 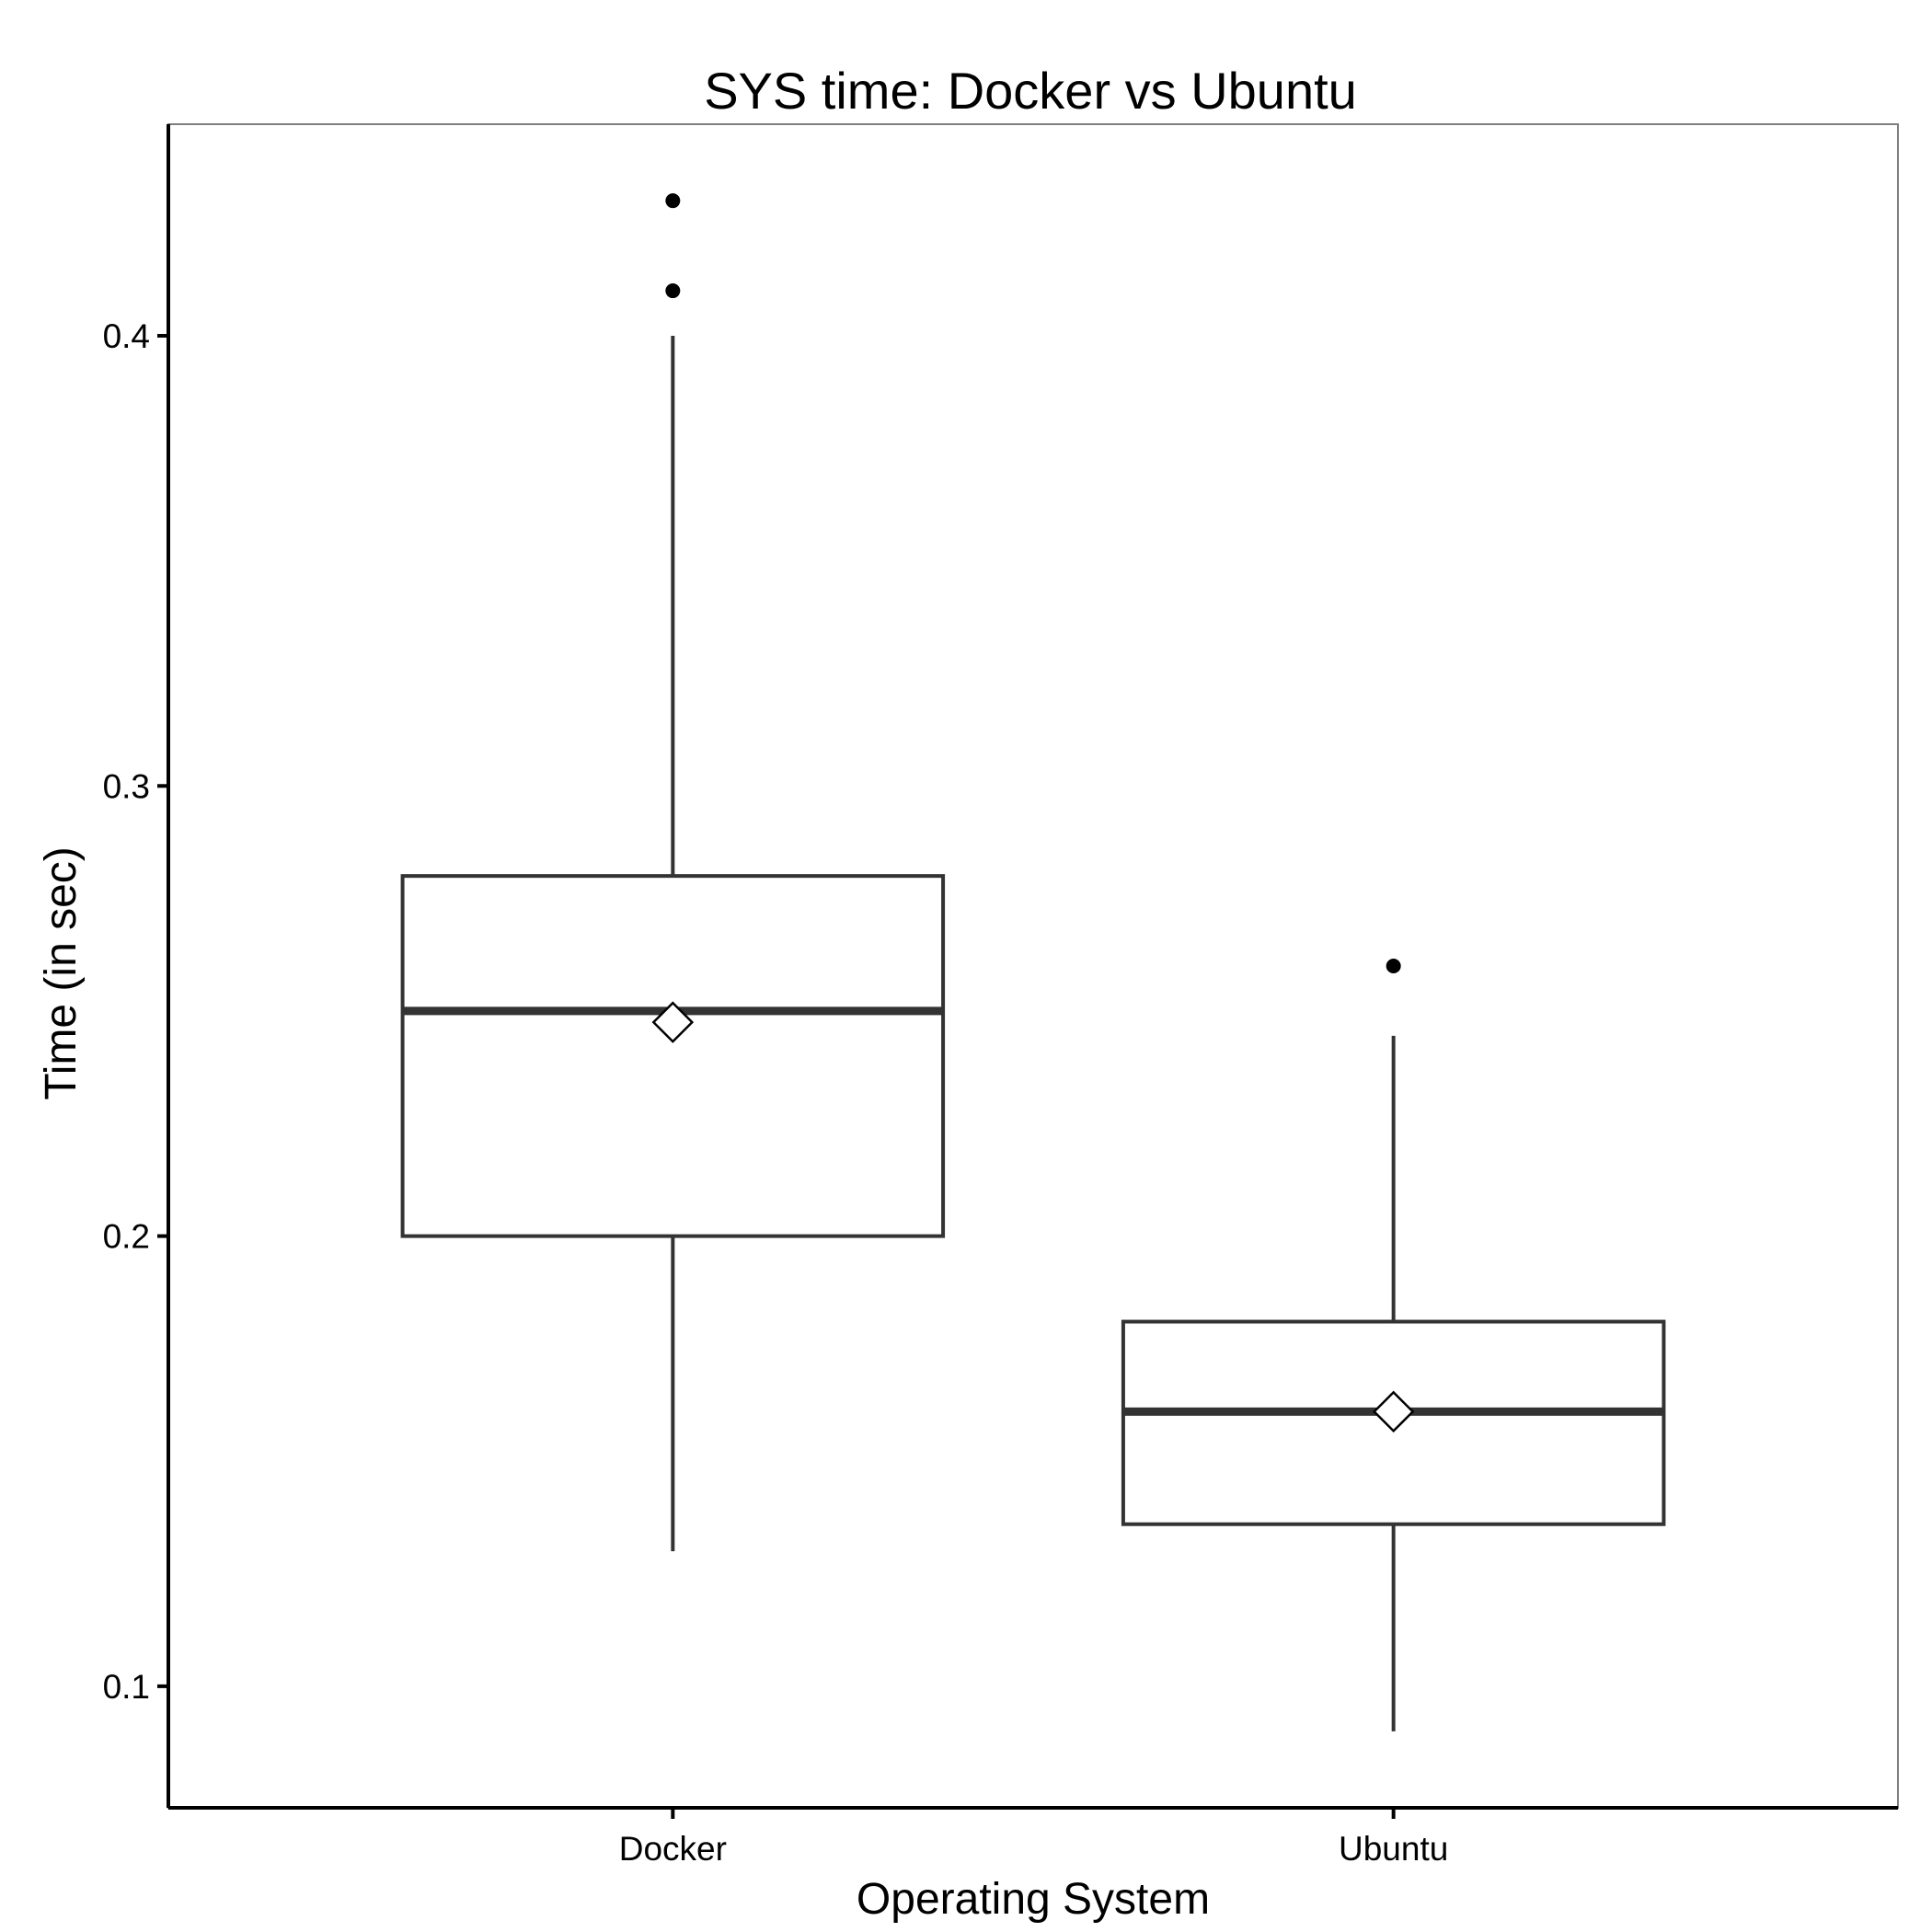 What do you see at coordinates (1030, 91) in the screenshot?
I see `chart-title: SYS time: Docker vs Ubuntu` at bounding box center [1030, 91].